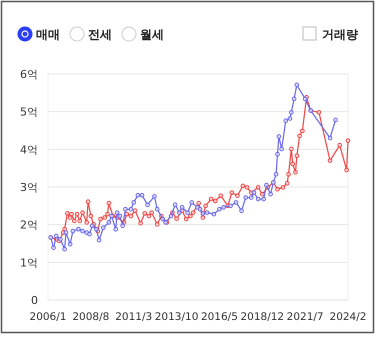 The height and width of the screenshot is (337, 381). I want to click on checkbox: 거래량, so click(330, 34).